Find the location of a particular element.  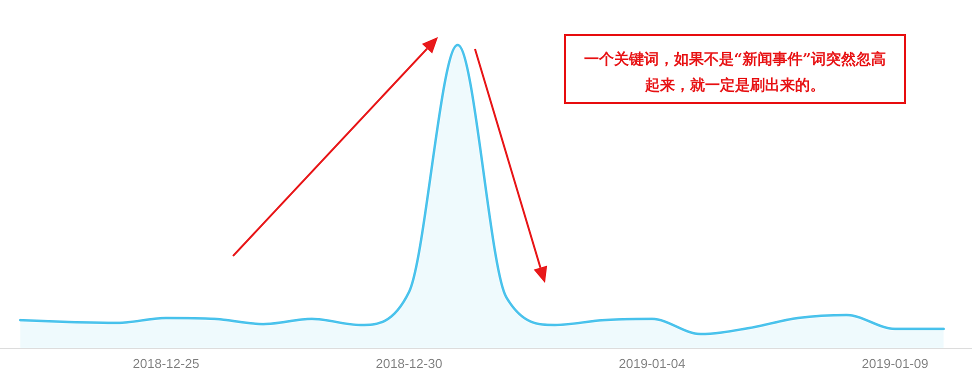

x-tick-label: 2019-01-09 is located at coordinates (895, 363).